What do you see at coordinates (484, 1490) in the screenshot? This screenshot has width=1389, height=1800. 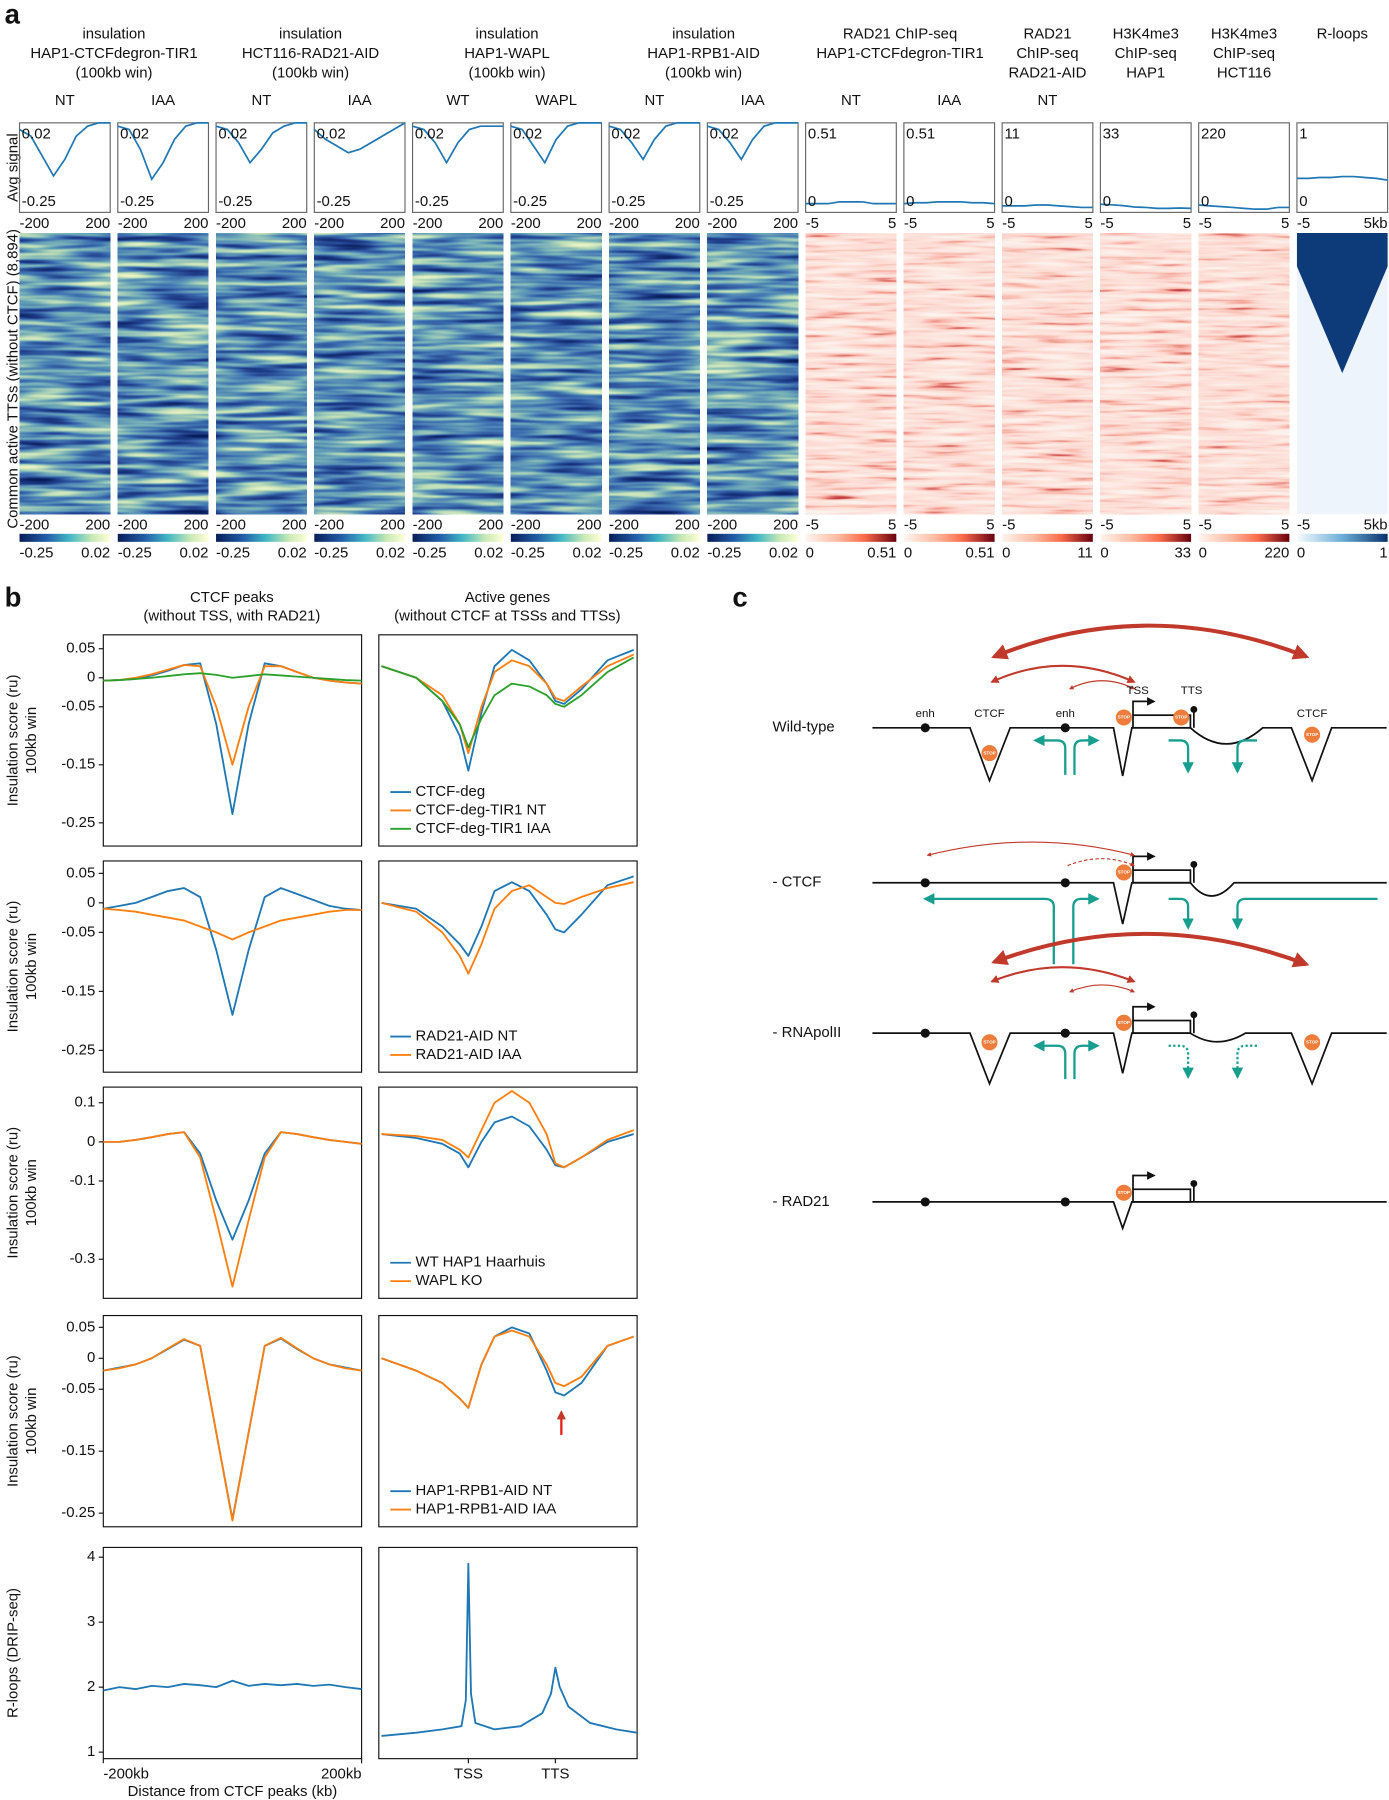 I see `legend-label: HAP1-RPB1-AID NT` at bounding box center [484, 1490].